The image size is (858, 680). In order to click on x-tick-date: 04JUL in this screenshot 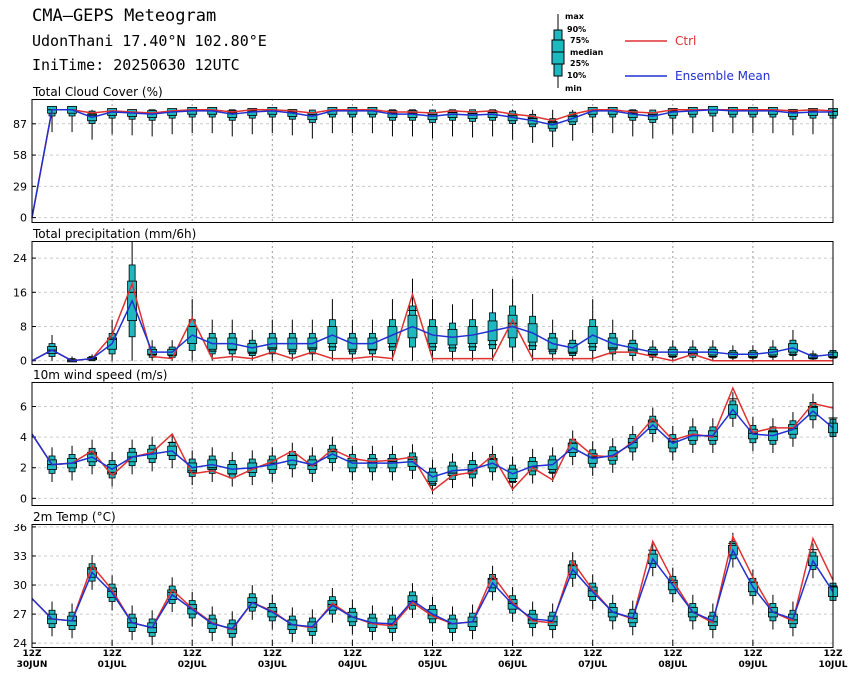, I will do `click(352, 665)`.